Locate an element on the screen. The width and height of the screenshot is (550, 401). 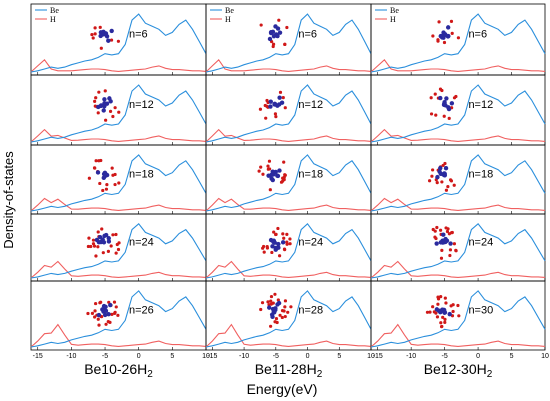
x-tick-label: 10 is located at coordinates (206, 356).